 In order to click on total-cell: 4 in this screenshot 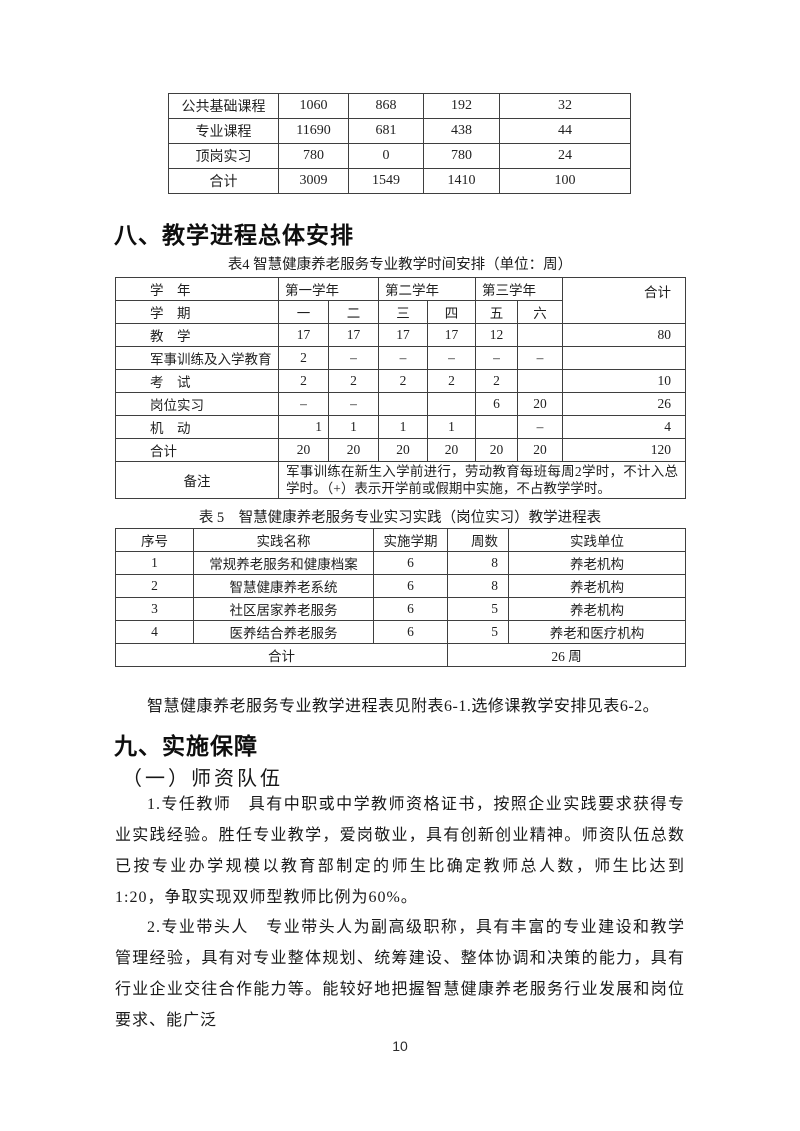, I will do `click(624, 427)`.